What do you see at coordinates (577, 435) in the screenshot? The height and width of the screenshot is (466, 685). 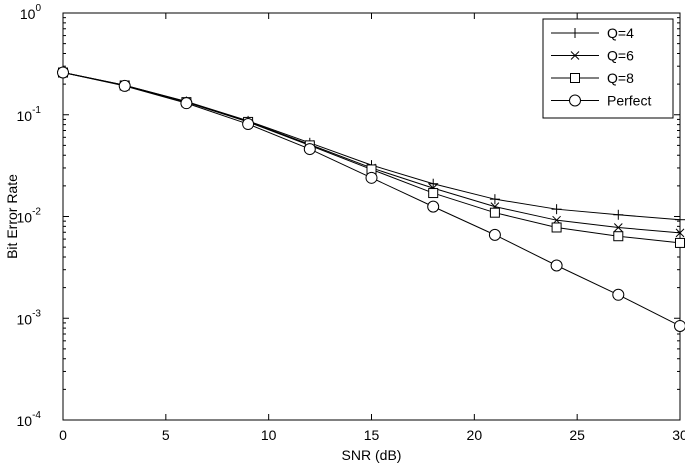 I see `x-tick-label: 25` at bounding box center [577, 435].